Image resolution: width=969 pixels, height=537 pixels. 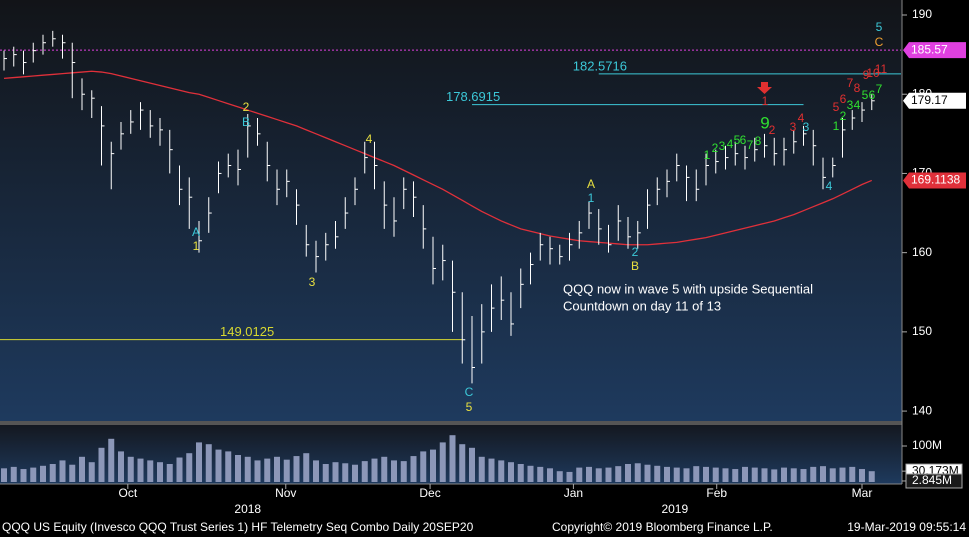 I want to click on x-tick-label: Nov, so click(x=285, y=493).